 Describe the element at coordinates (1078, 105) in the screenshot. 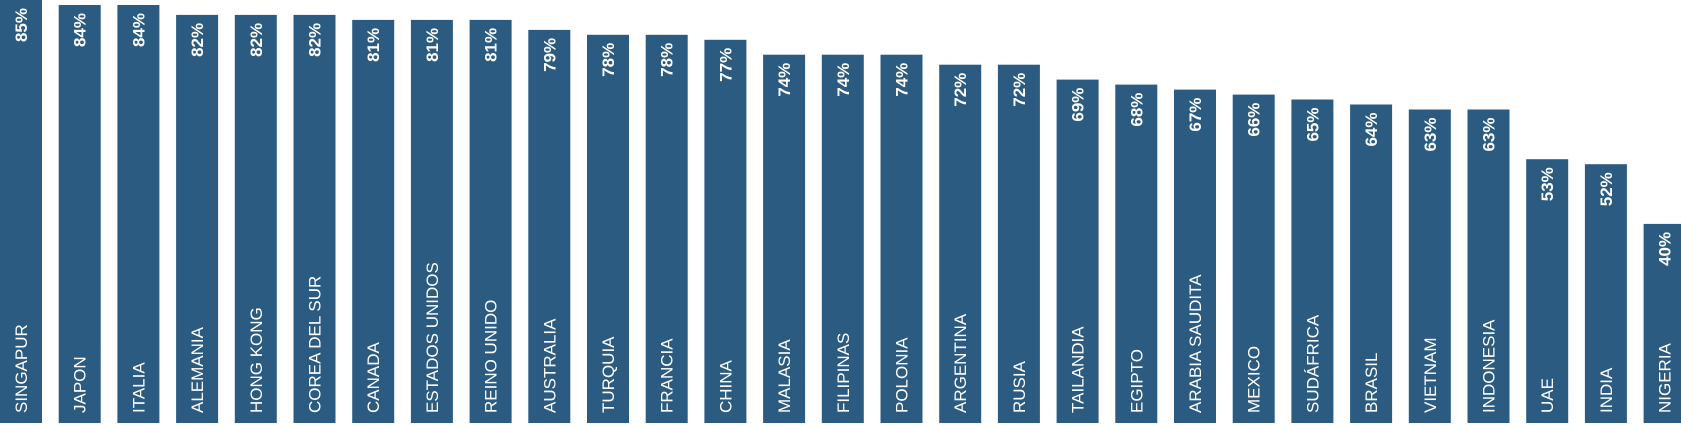

I see `value-label: 69%` at that location.